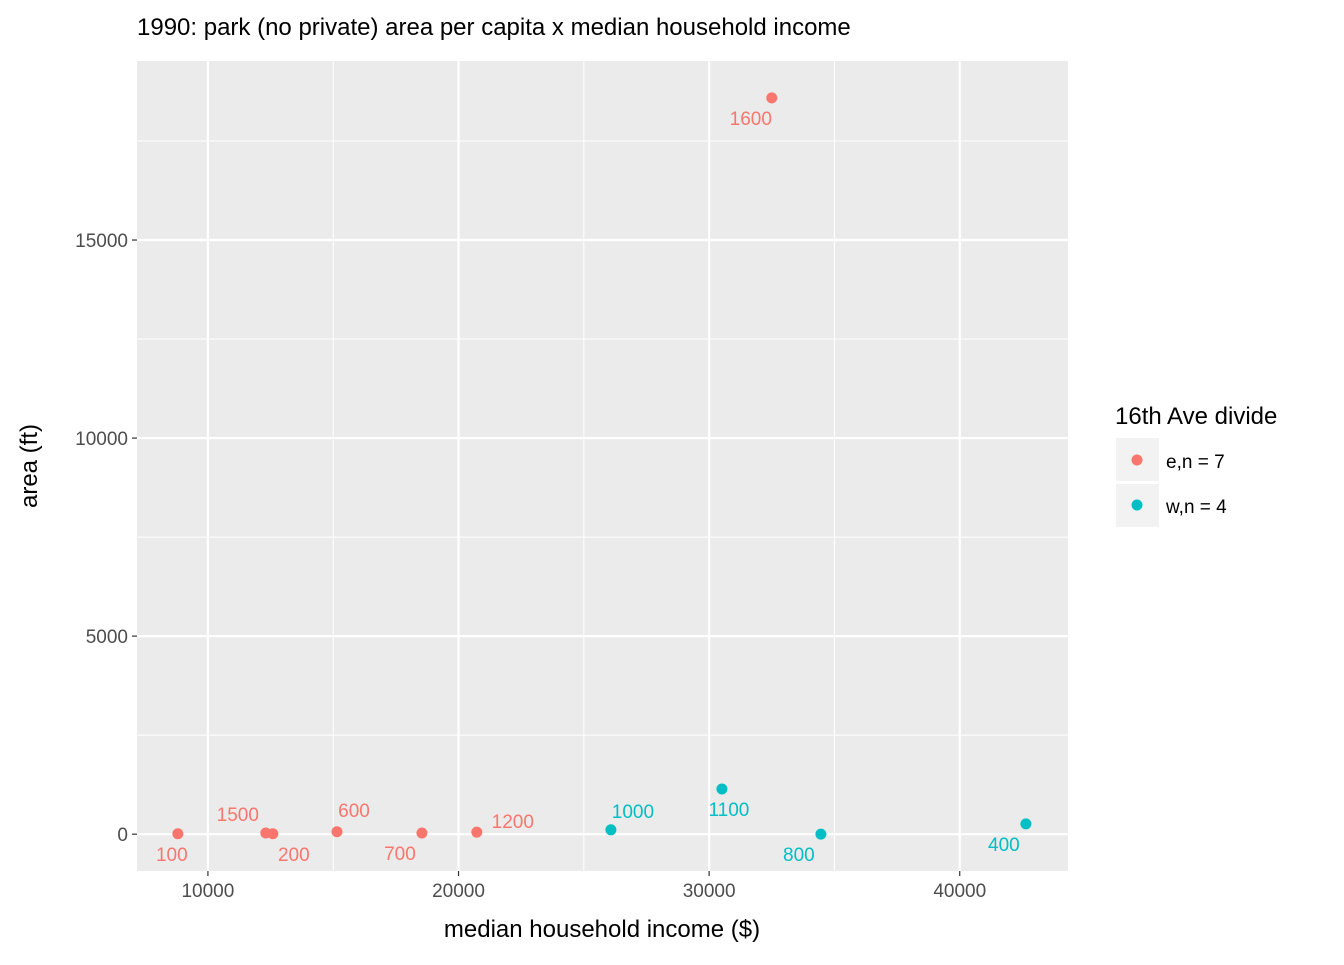  What do you see at coordinates (101, 241) in the screenshot?
I see `y-tick-label: 15000` at bounding box center [101, 241].